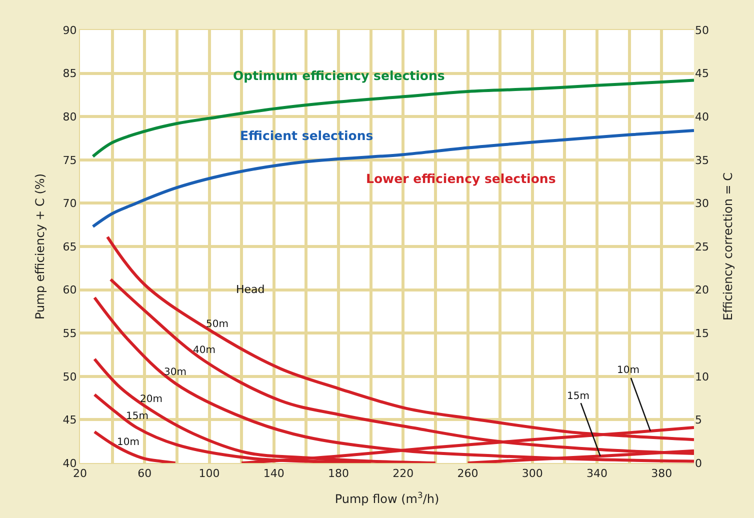  What do you see at coordinates (151, 399) in the screenshot?
I see `series-label: 20m` at bounding box center [151, 399].